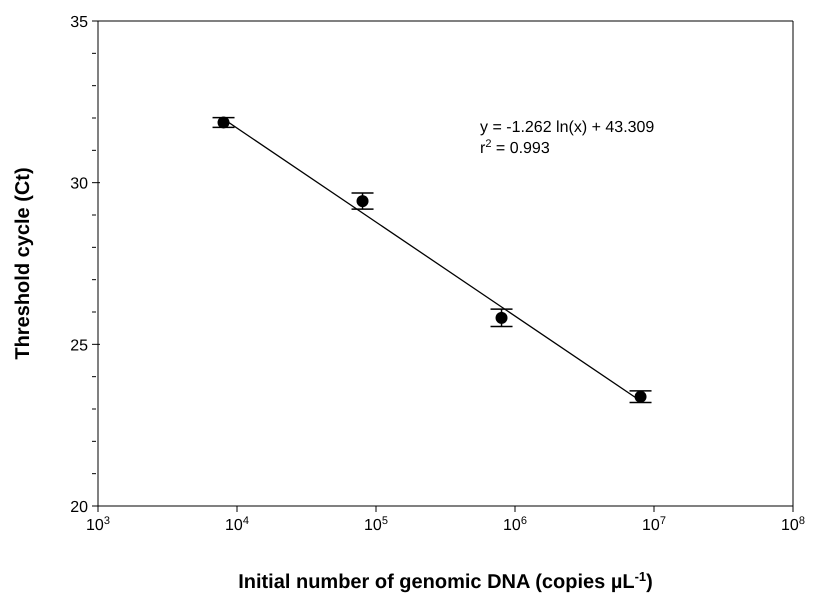  What do you see at coordinates (654, 524) in the screenshot?
I see `x-tick-label: 10$^{7}$` at bounding box center [654, 524].